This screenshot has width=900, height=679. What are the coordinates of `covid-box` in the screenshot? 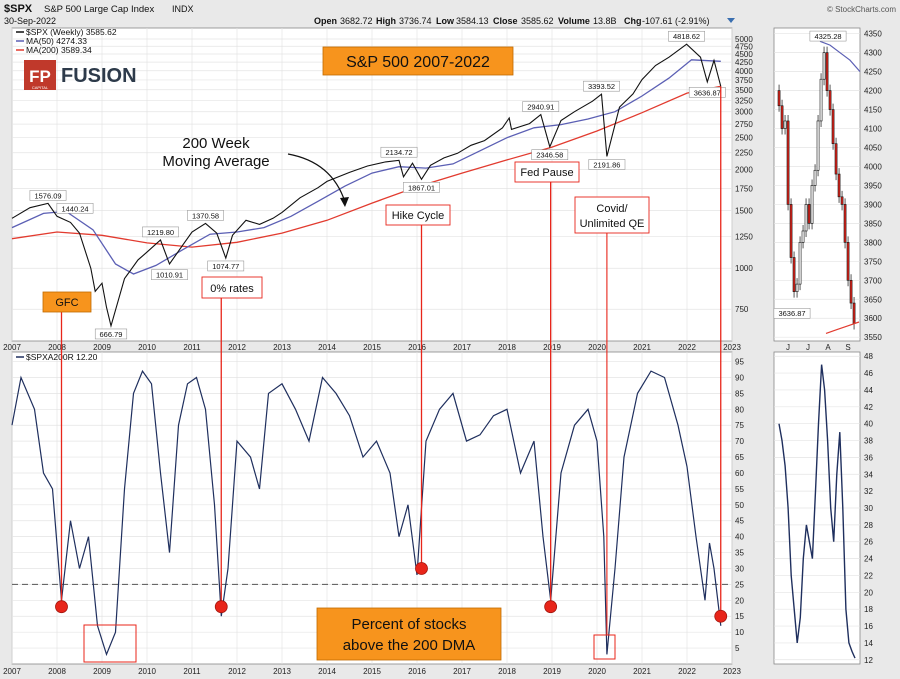 It's located at (612, 215).